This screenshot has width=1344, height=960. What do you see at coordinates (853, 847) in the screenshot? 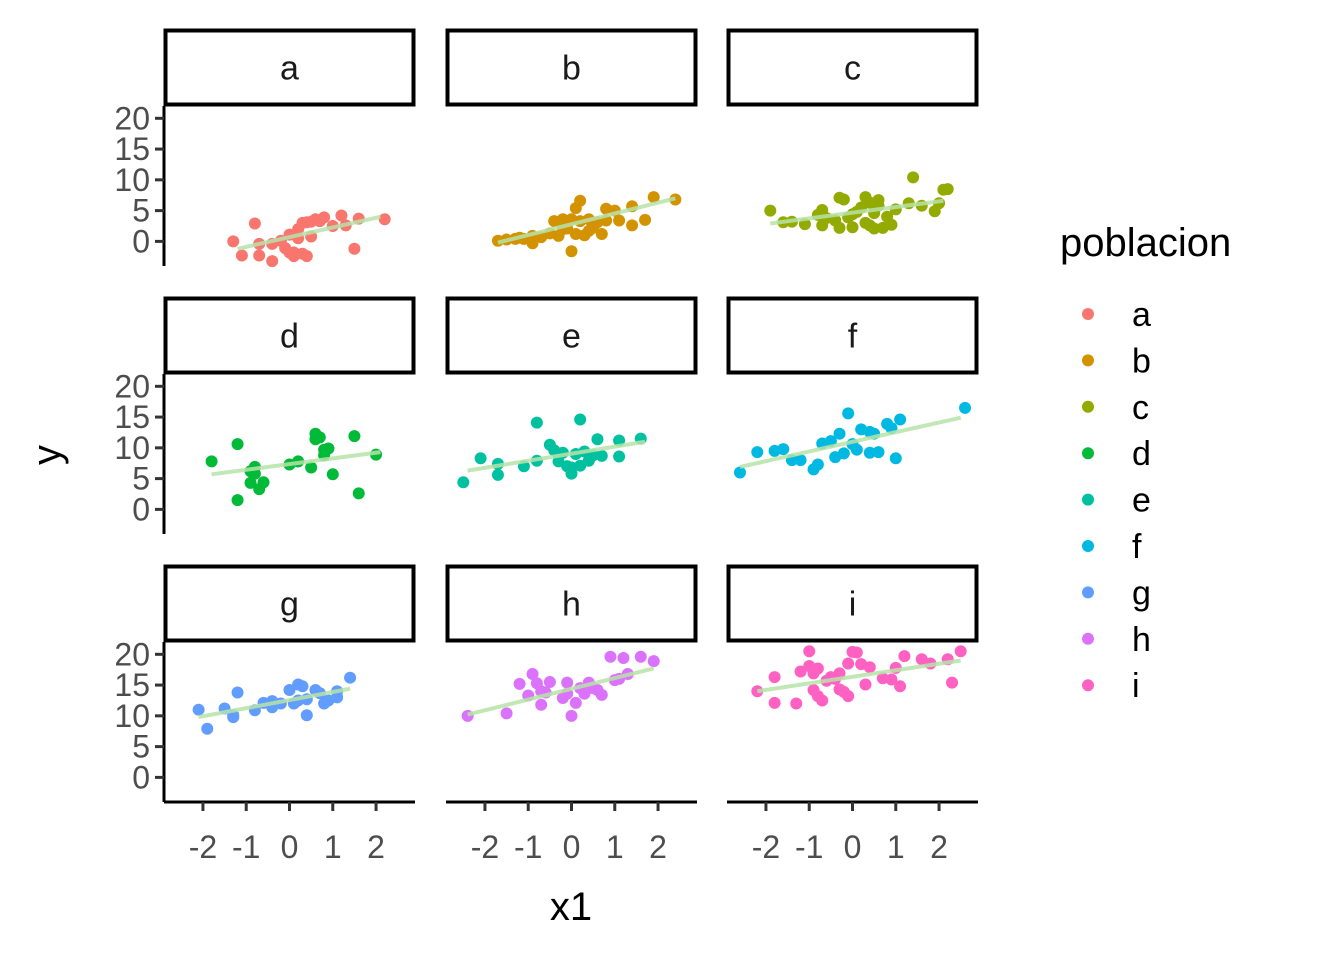
I see `x-tick-label: 0` at bounding box center [853, 847].